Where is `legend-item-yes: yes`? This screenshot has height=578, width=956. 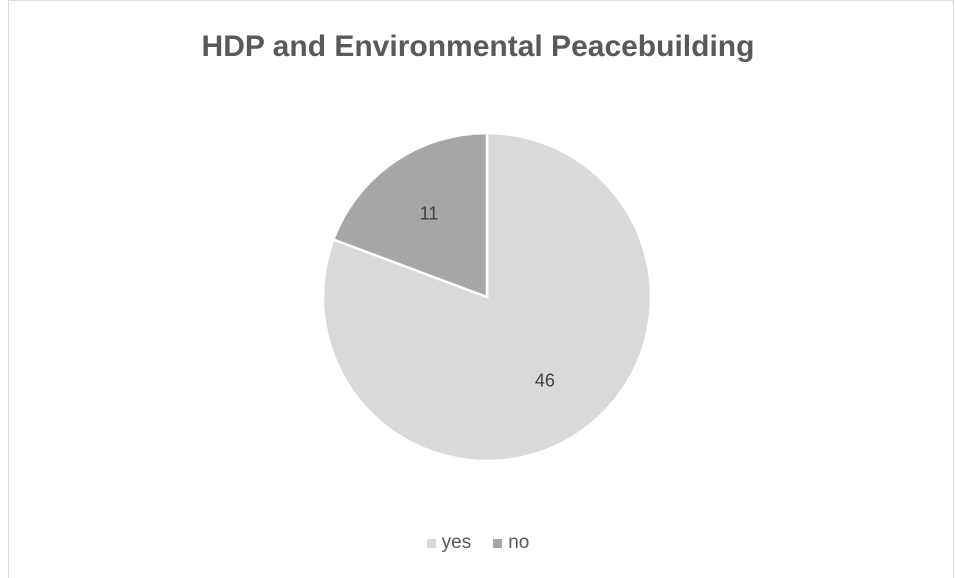 legend-item-yes: yes is located at coordinates (449, 543).